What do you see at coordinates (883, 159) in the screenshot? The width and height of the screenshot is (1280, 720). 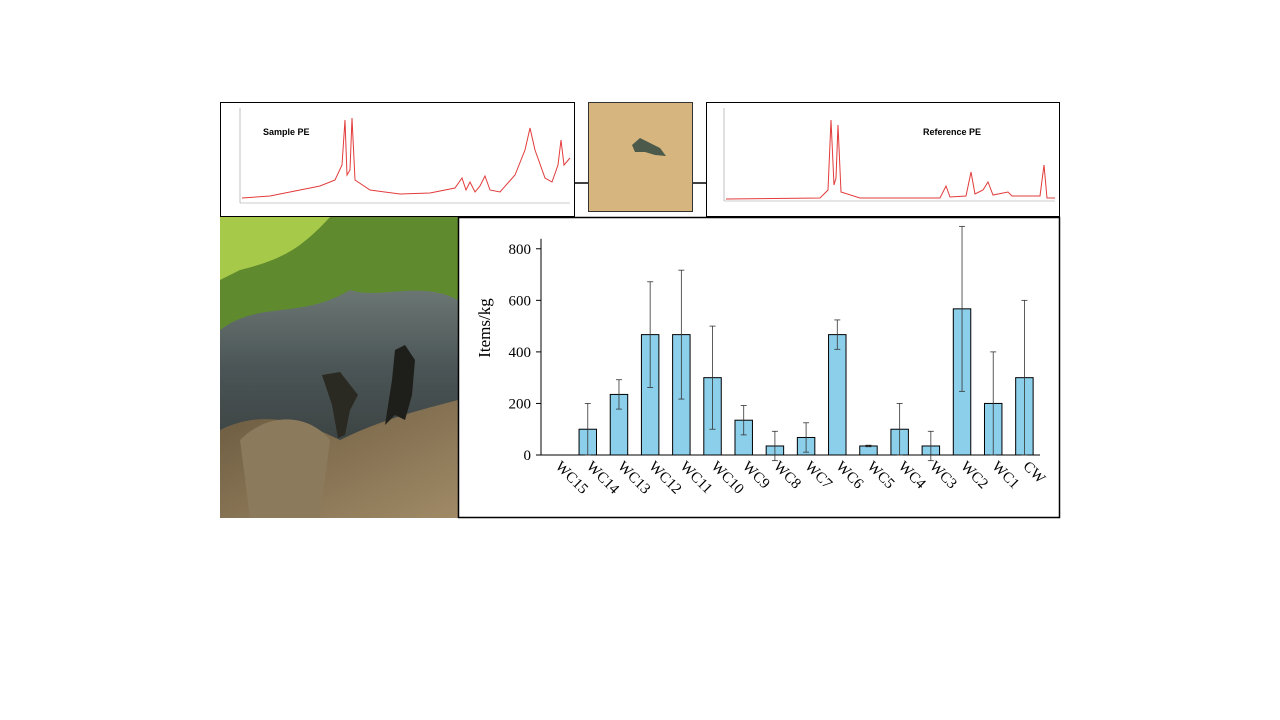 I see `reference-spectrum: Reference PE` at bounding box center [883, 159].